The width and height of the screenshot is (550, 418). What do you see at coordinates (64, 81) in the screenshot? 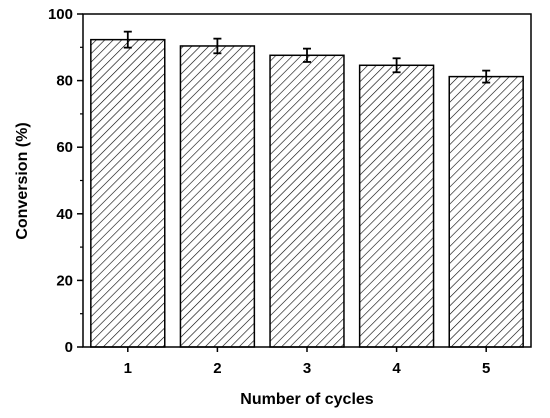
I see `y-tick-label-80: 80` at bounding box center [64, 81].